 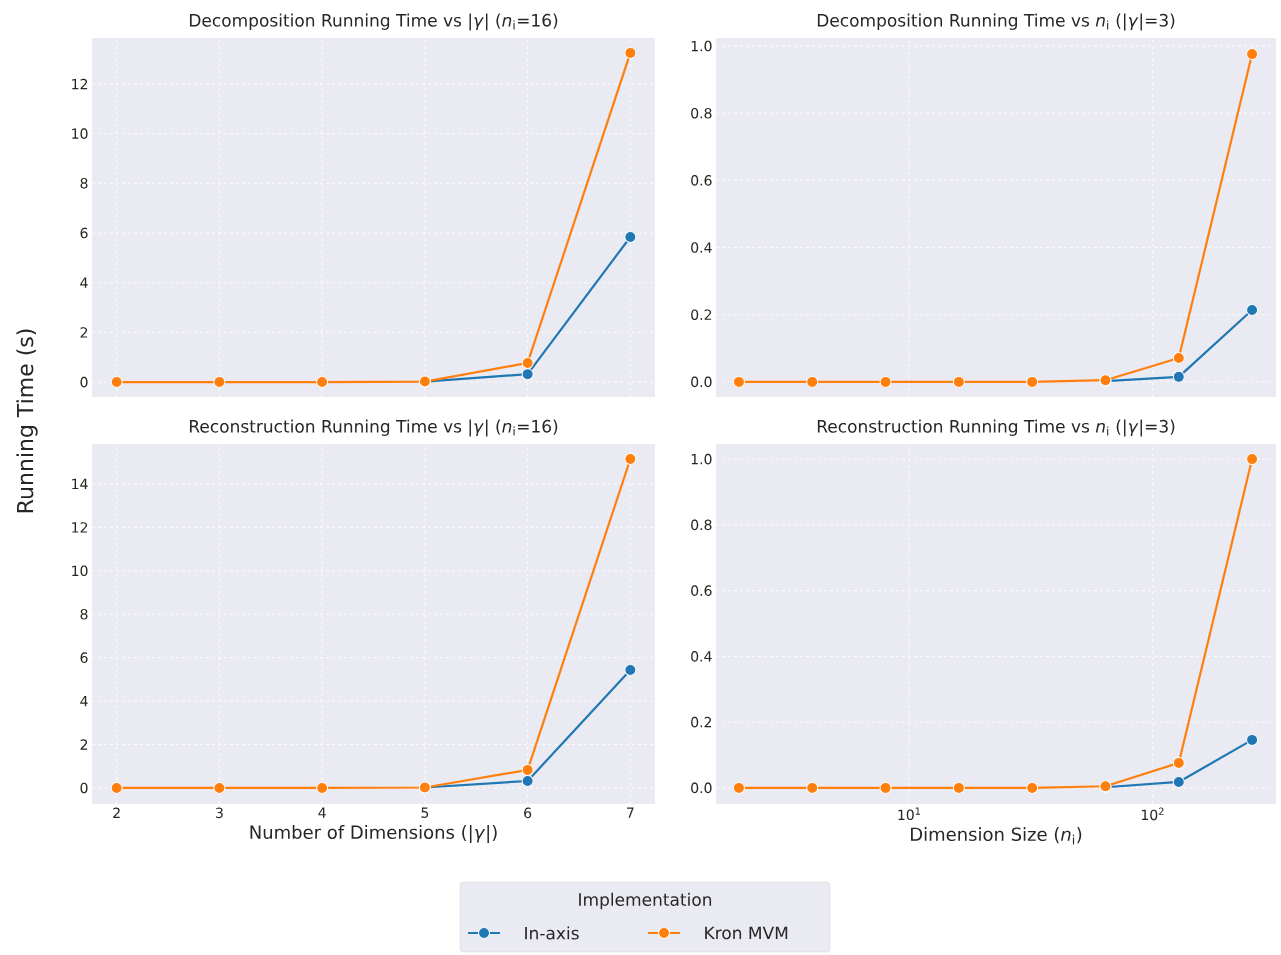 I want to click on x-tick-label: 3, so click(x=219, y=813).